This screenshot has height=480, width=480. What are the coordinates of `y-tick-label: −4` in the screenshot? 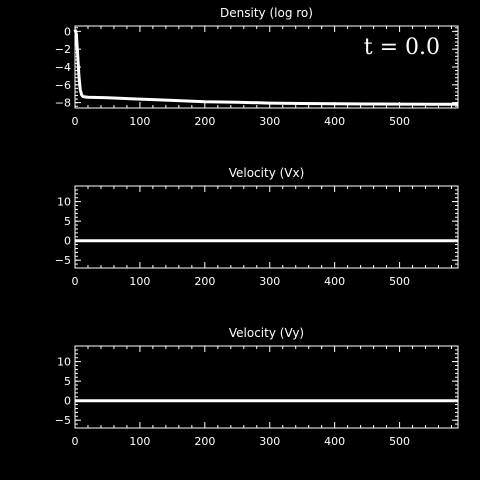 It's located at (63, 67).